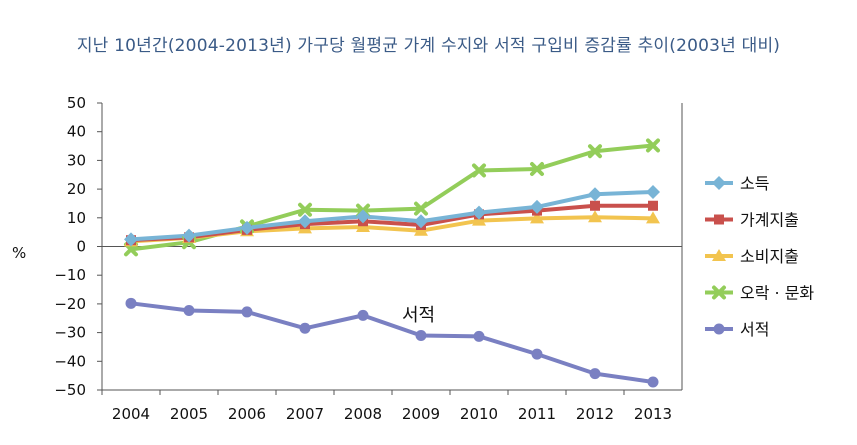 This screenshot has height=445, width=857. I want to click on y-tick-label: 20, so click(76, 189).